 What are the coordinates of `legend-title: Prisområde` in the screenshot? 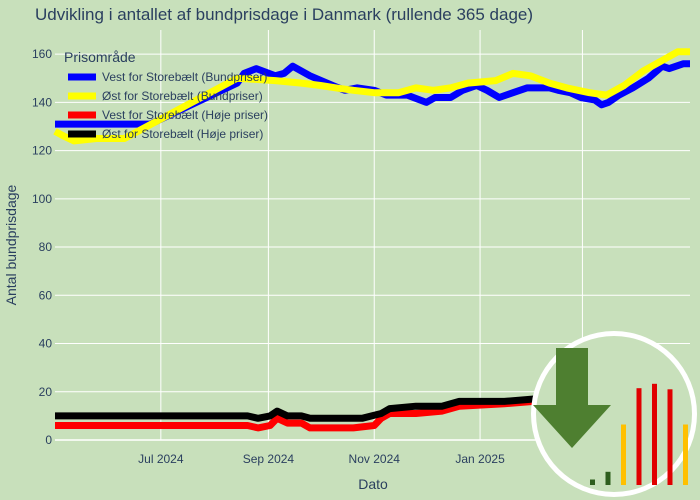 It's located at (100, 57).